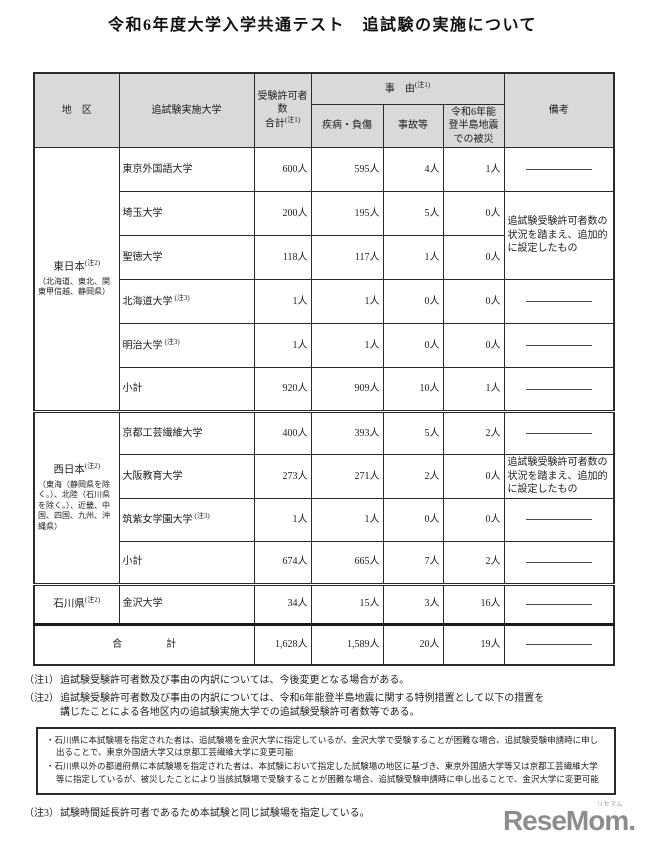 Image resolution: width=645 pixels, height=842 pixels. I want to click on illness-value: 393人, so click(347, 432).